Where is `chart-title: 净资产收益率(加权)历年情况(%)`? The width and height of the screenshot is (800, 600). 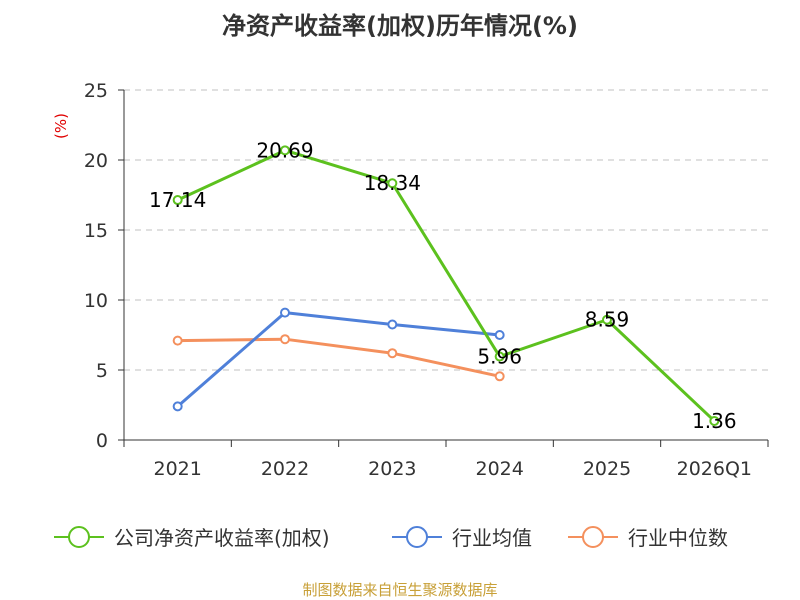 chart-title: 净资产收益率(加权)历年情况(%) is located at coordinates (400, 26).